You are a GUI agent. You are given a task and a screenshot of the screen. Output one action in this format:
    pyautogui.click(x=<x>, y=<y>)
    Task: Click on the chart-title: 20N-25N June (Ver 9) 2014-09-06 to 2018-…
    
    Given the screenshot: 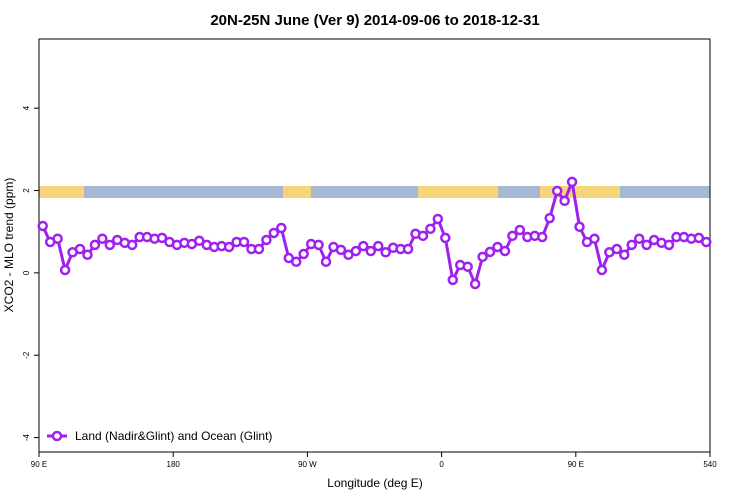 What is the action you would take?
    pyautogui.click(x=374, y=20)
    